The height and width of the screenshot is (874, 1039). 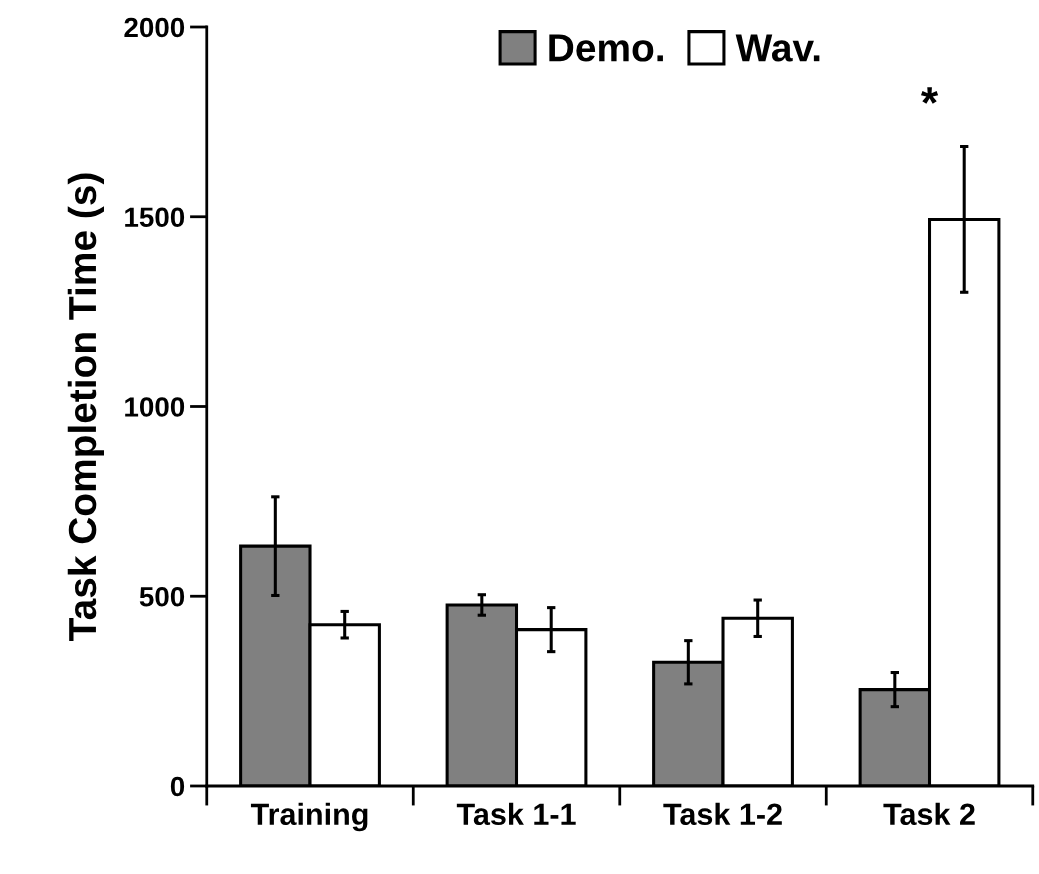 What do you see at coordinates (155, 217) in the screenshot?
I see `y-tick-label: 1500` at bounding box center [155, 217].